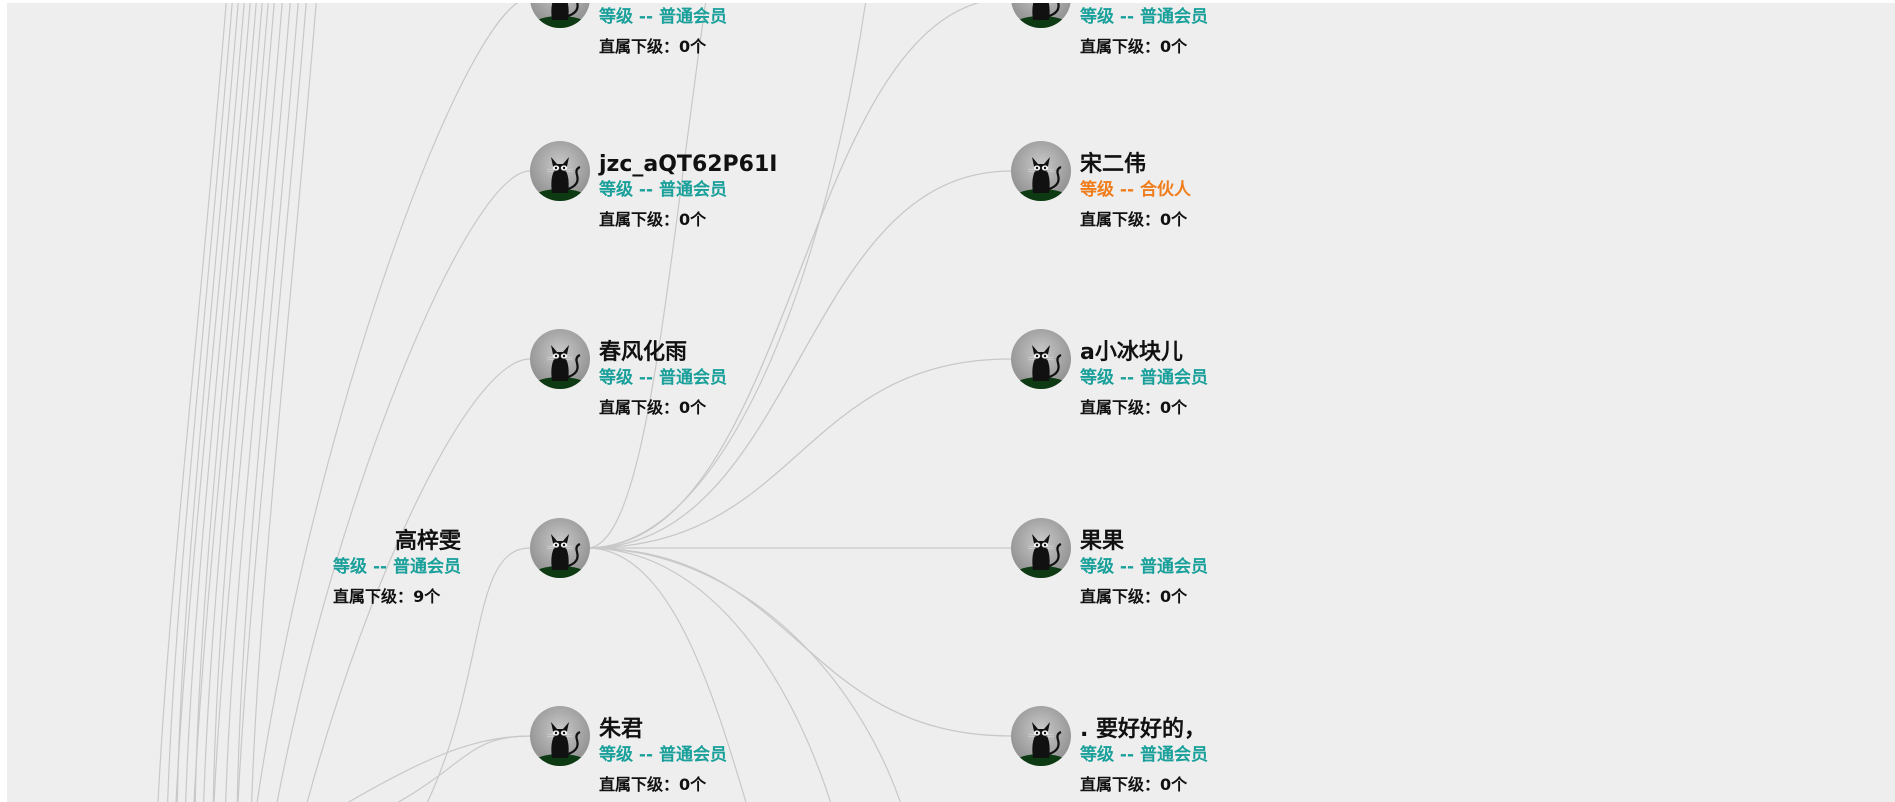 The image size is (1895, 802). Describe the element at coordinates (688, 164) in the screenshot. I see `member-name: jzc_aQT62P61I` at that location.